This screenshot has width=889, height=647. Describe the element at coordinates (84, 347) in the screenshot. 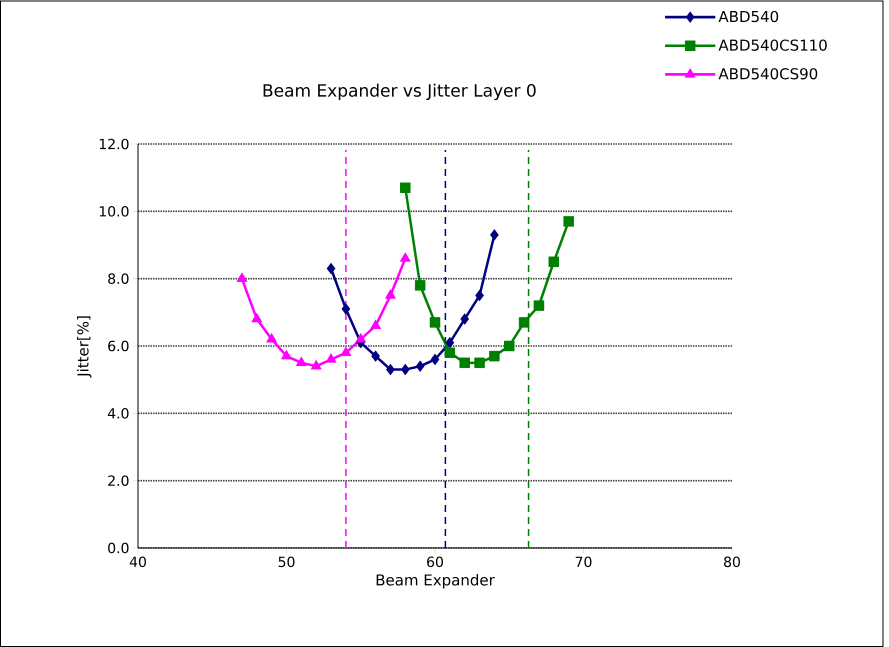

I see `y-axis-title: Jitter[%]` at that location.